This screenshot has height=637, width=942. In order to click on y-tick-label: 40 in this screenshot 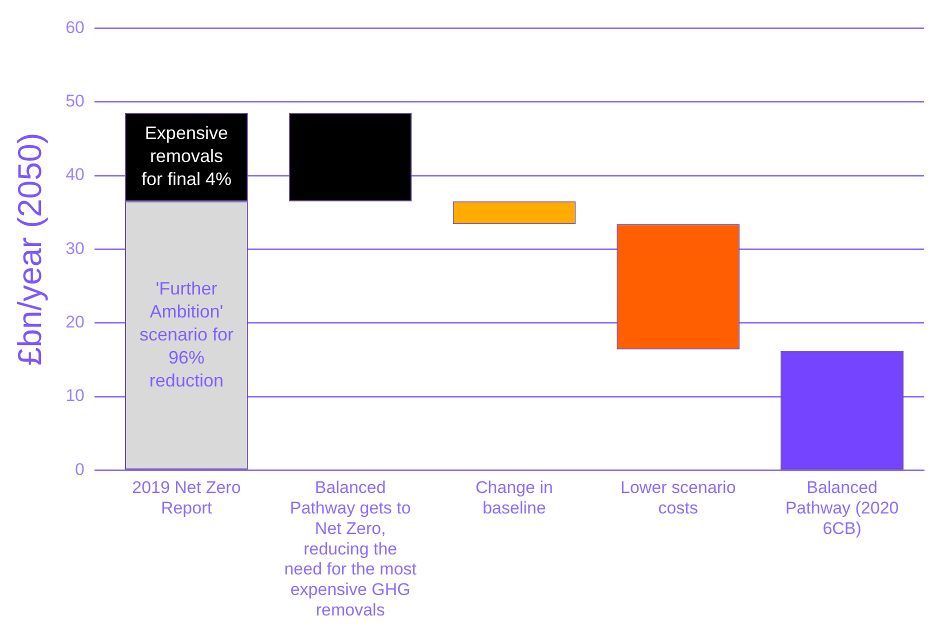, I will do `click(75, 174)`.